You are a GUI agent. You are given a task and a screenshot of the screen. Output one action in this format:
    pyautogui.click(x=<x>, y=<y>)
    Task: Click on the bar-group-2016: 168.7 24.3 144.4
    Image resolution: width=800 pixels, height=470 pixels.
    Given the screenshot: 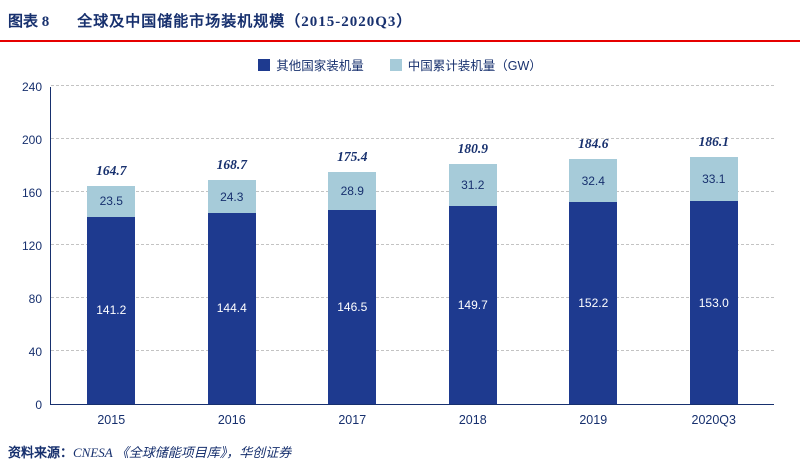 What is the action you would take?
    pyautogui.click(x=232, y=280)
    